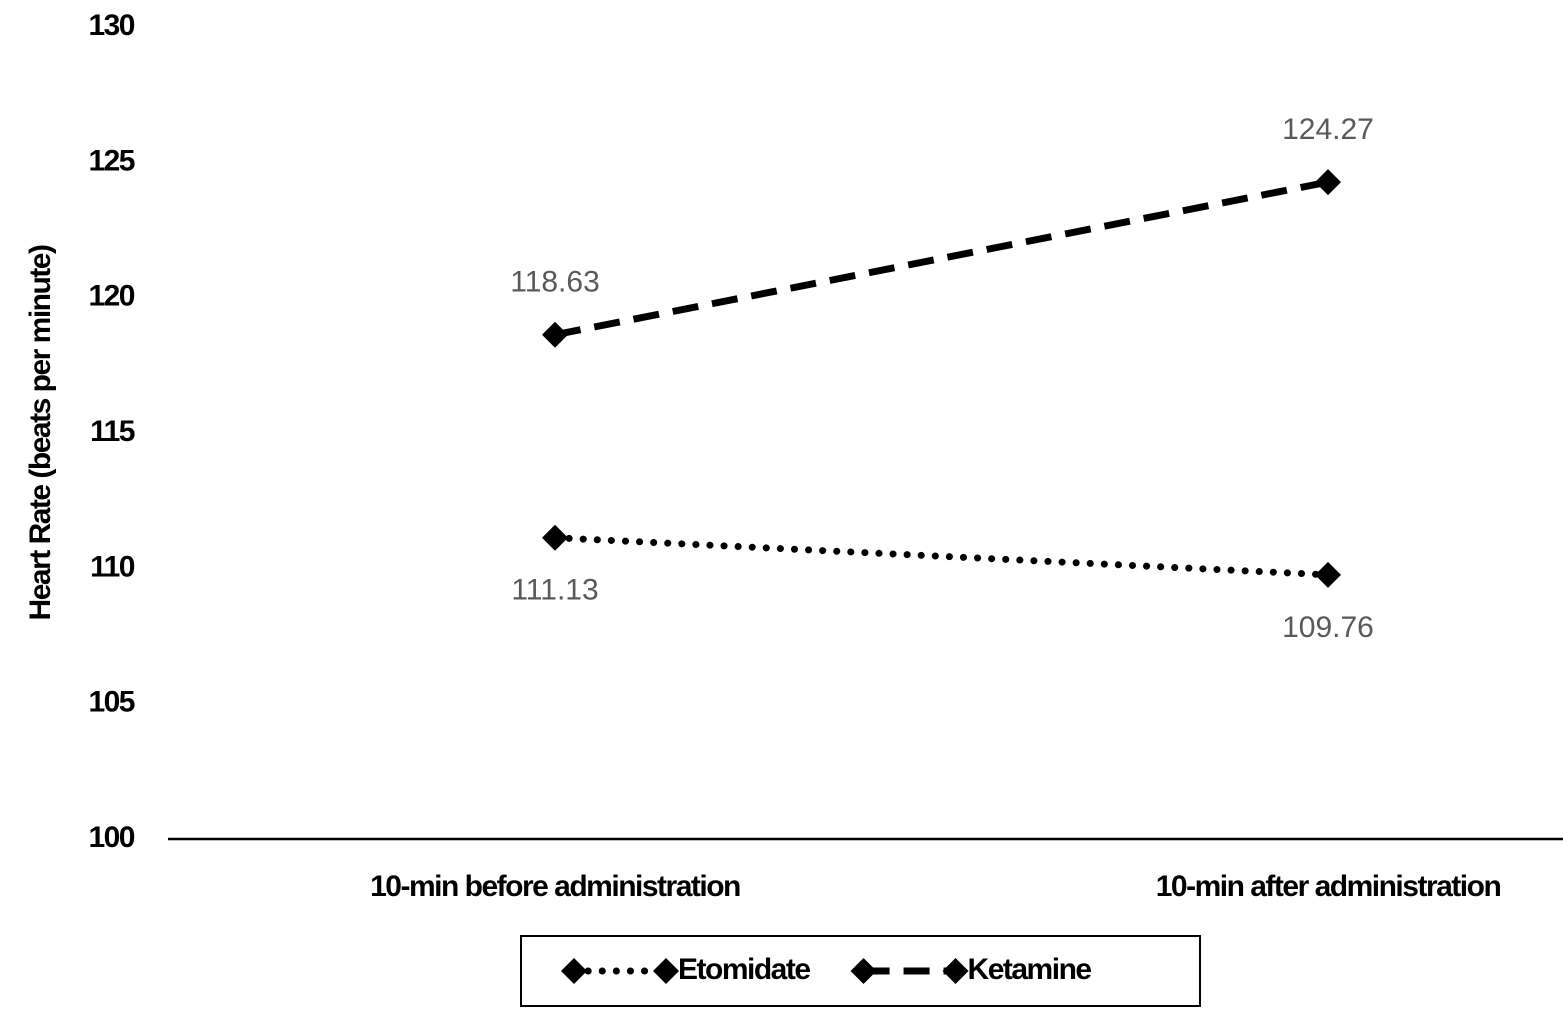  What do you see at coordinates (555, 886) in the screenshot?
I see `x-tick-label: 10-min before administration` at bounding box center [555, 886].